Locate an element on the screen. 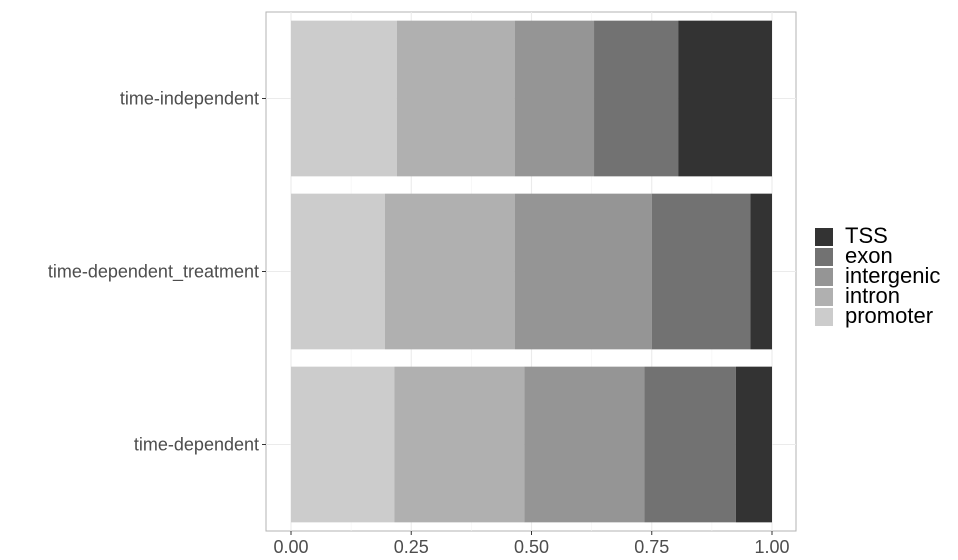 The height and width of the screenshot is (560, 958). x-axis: 0.00 0.25 0.50 0.75 1.00 is located at coordinates (531, 544).